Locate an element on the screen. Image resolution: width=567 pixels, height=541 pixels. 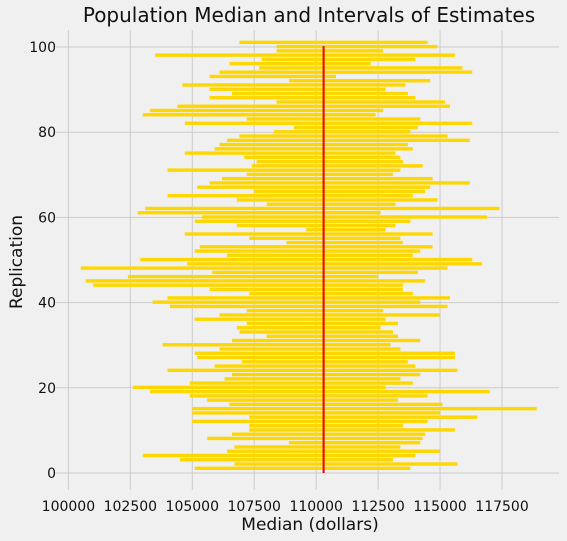
x-tick-label: 100000 is located at coordinates (68, 507).